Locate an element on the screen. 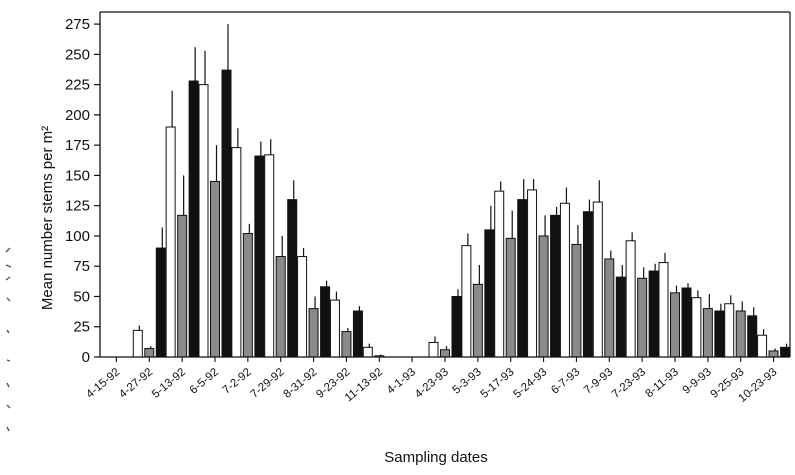 The image size is (795, 475). x-tick-label: 5-24-93 is located at coordinates (530, 383).